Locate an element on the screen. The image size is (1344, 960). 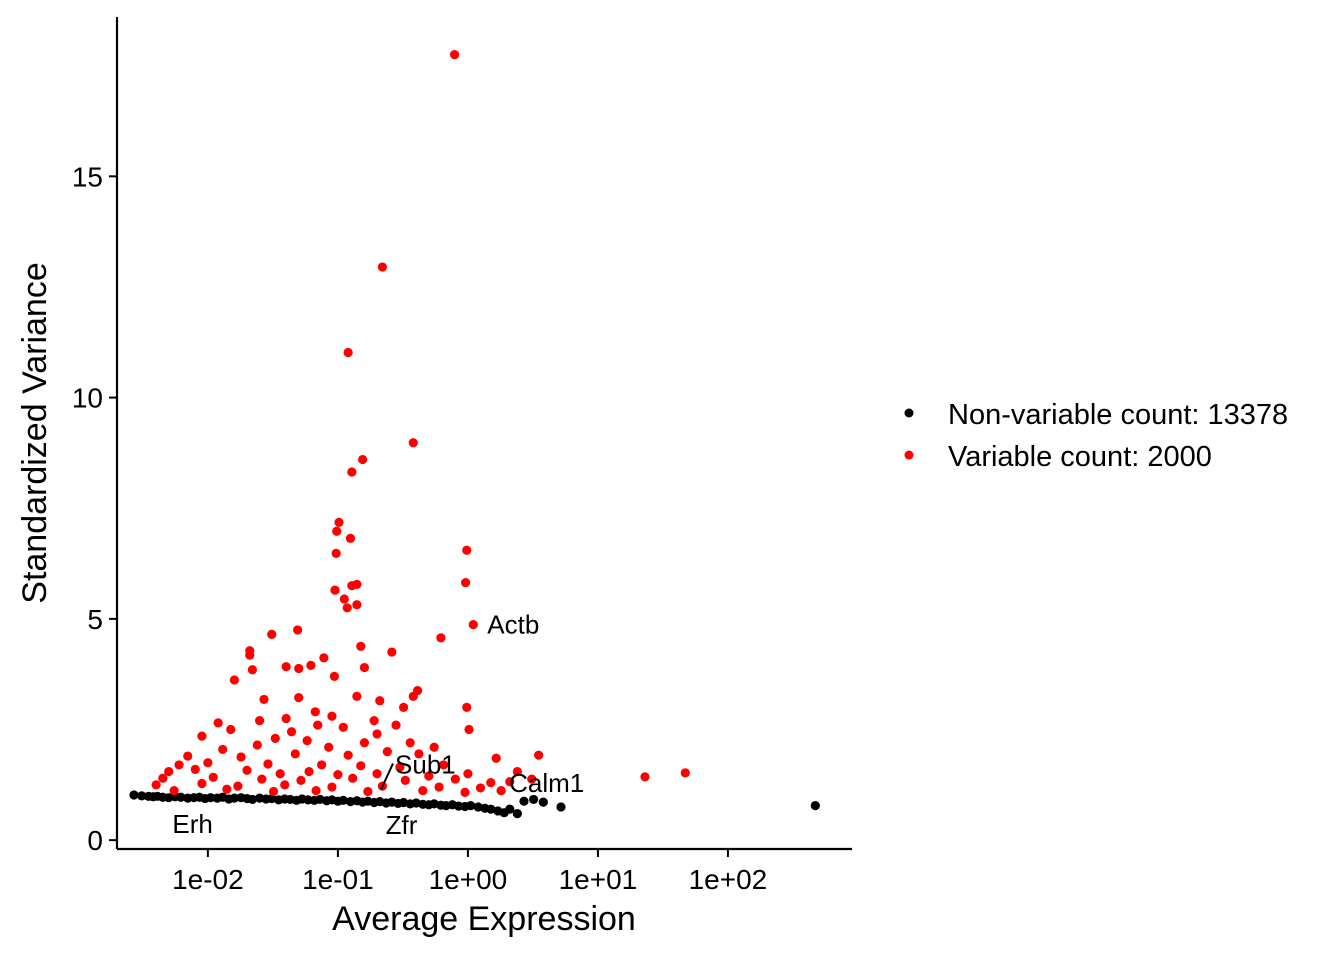
legend-label-non-variable: Non-variable count: 13378 is located at coordinates (1118, 415).